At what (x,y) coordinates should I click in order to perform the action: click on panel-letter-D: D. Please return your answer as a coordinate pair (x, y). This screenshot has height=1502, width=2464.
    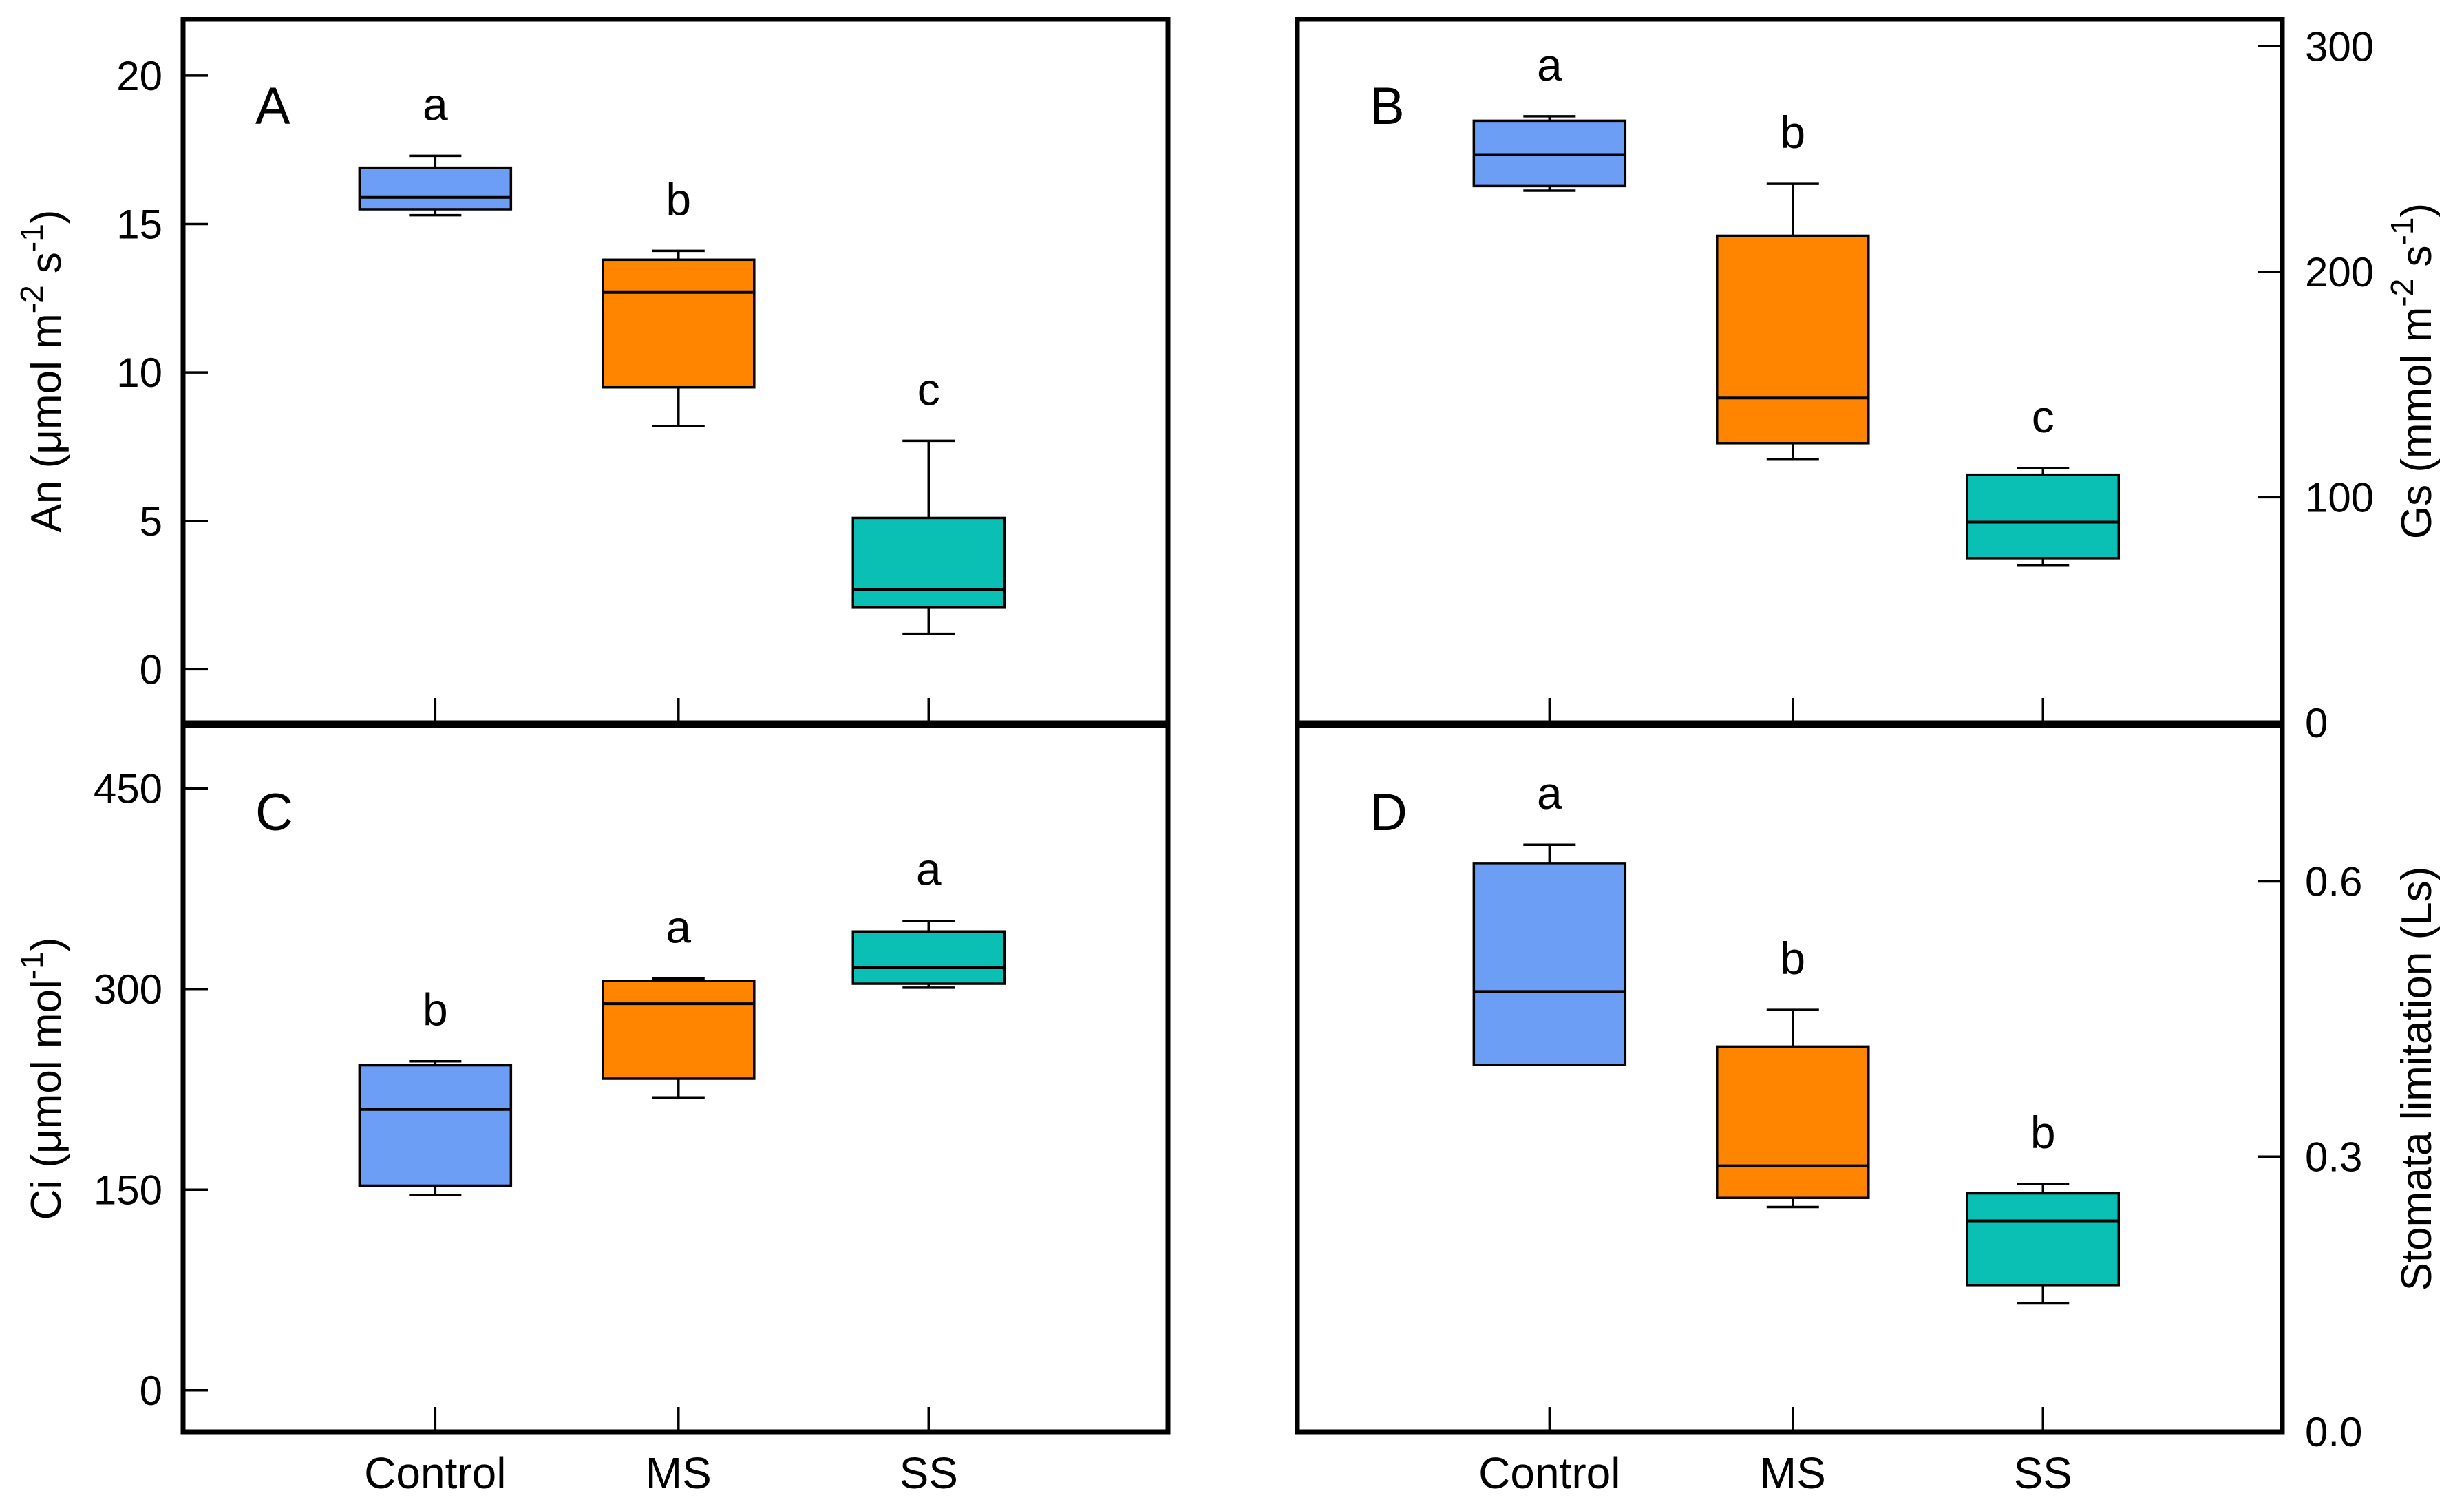
    Looking at the image, I should click on (1389, 813).